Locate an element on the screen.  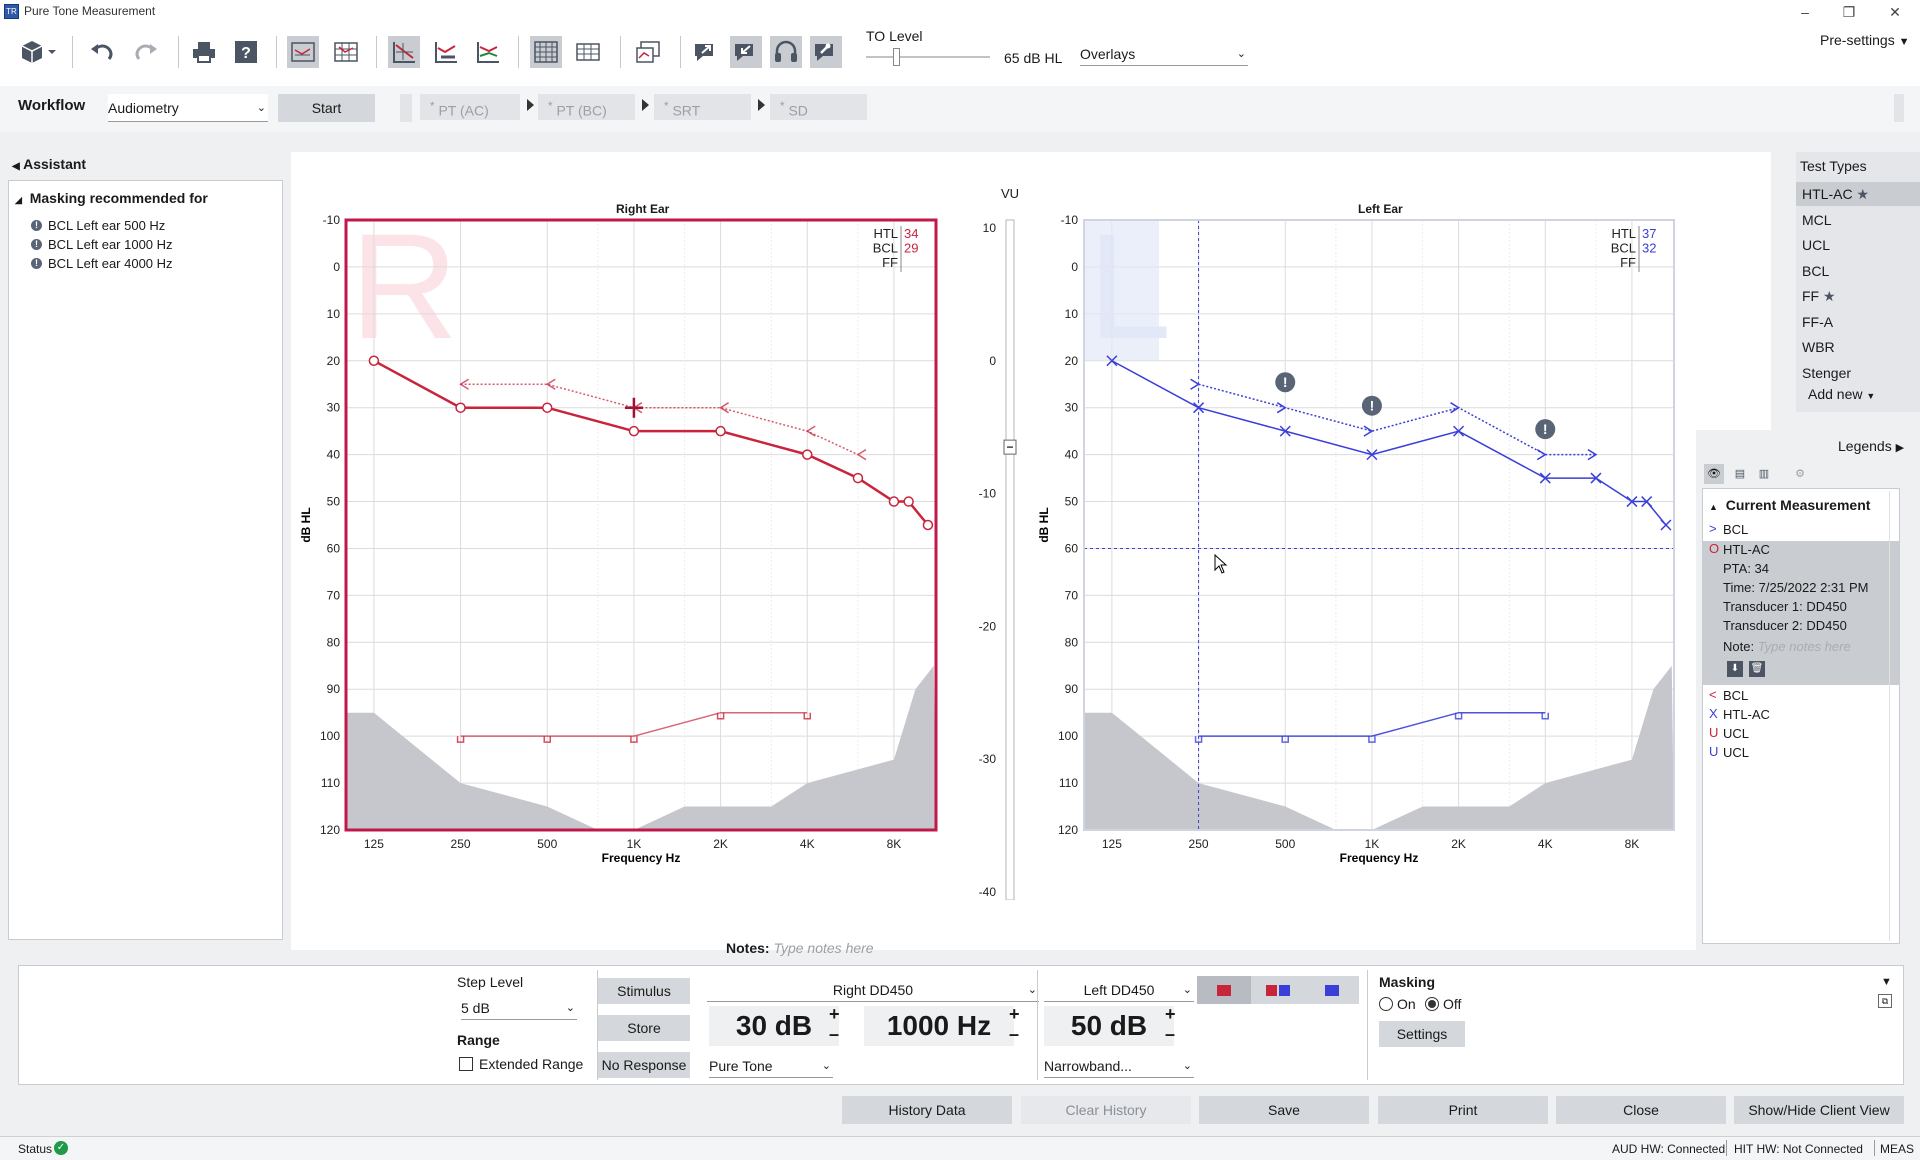
test-type-ff-a: FF-A is located at coordinates (1817, 322).